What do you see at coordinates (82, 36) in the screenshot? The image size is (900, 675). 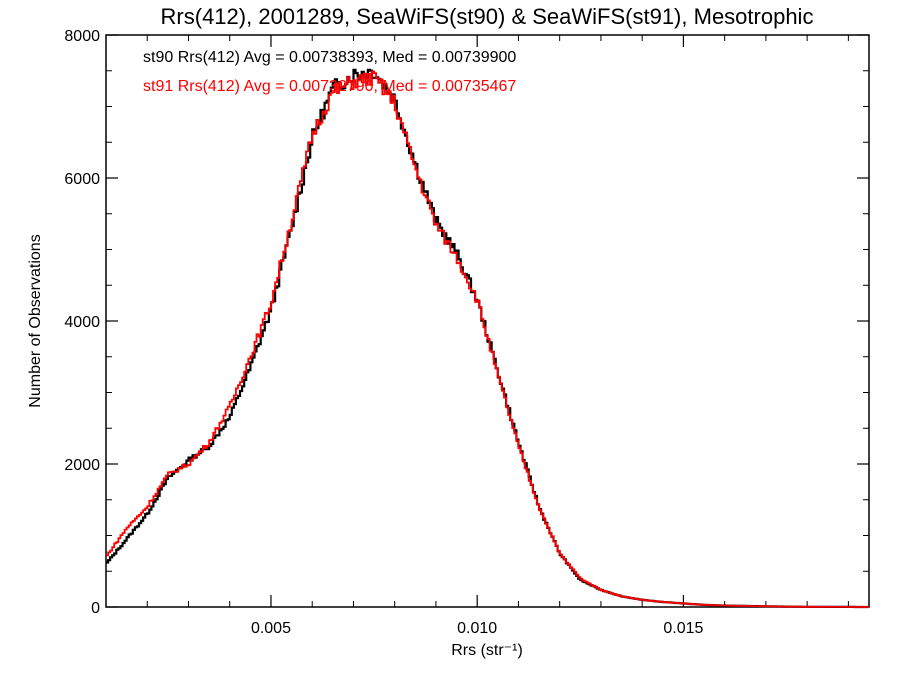 I see `y-tick-label: 8000` at bounding box center [82, 36].